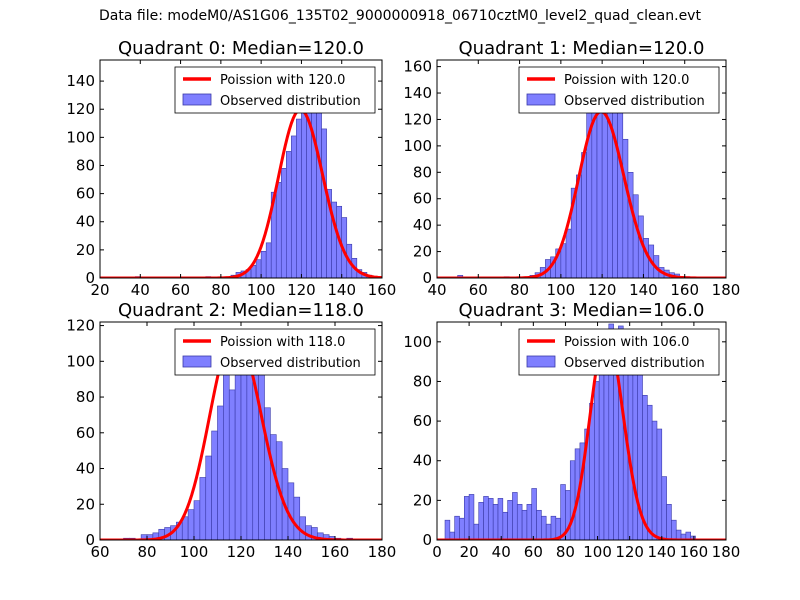  What do you see at coordinates (619, 90) in the screenshot?
I see `legend: Poission with 120.0 Observed distribution` at bounding box center [619, 90].